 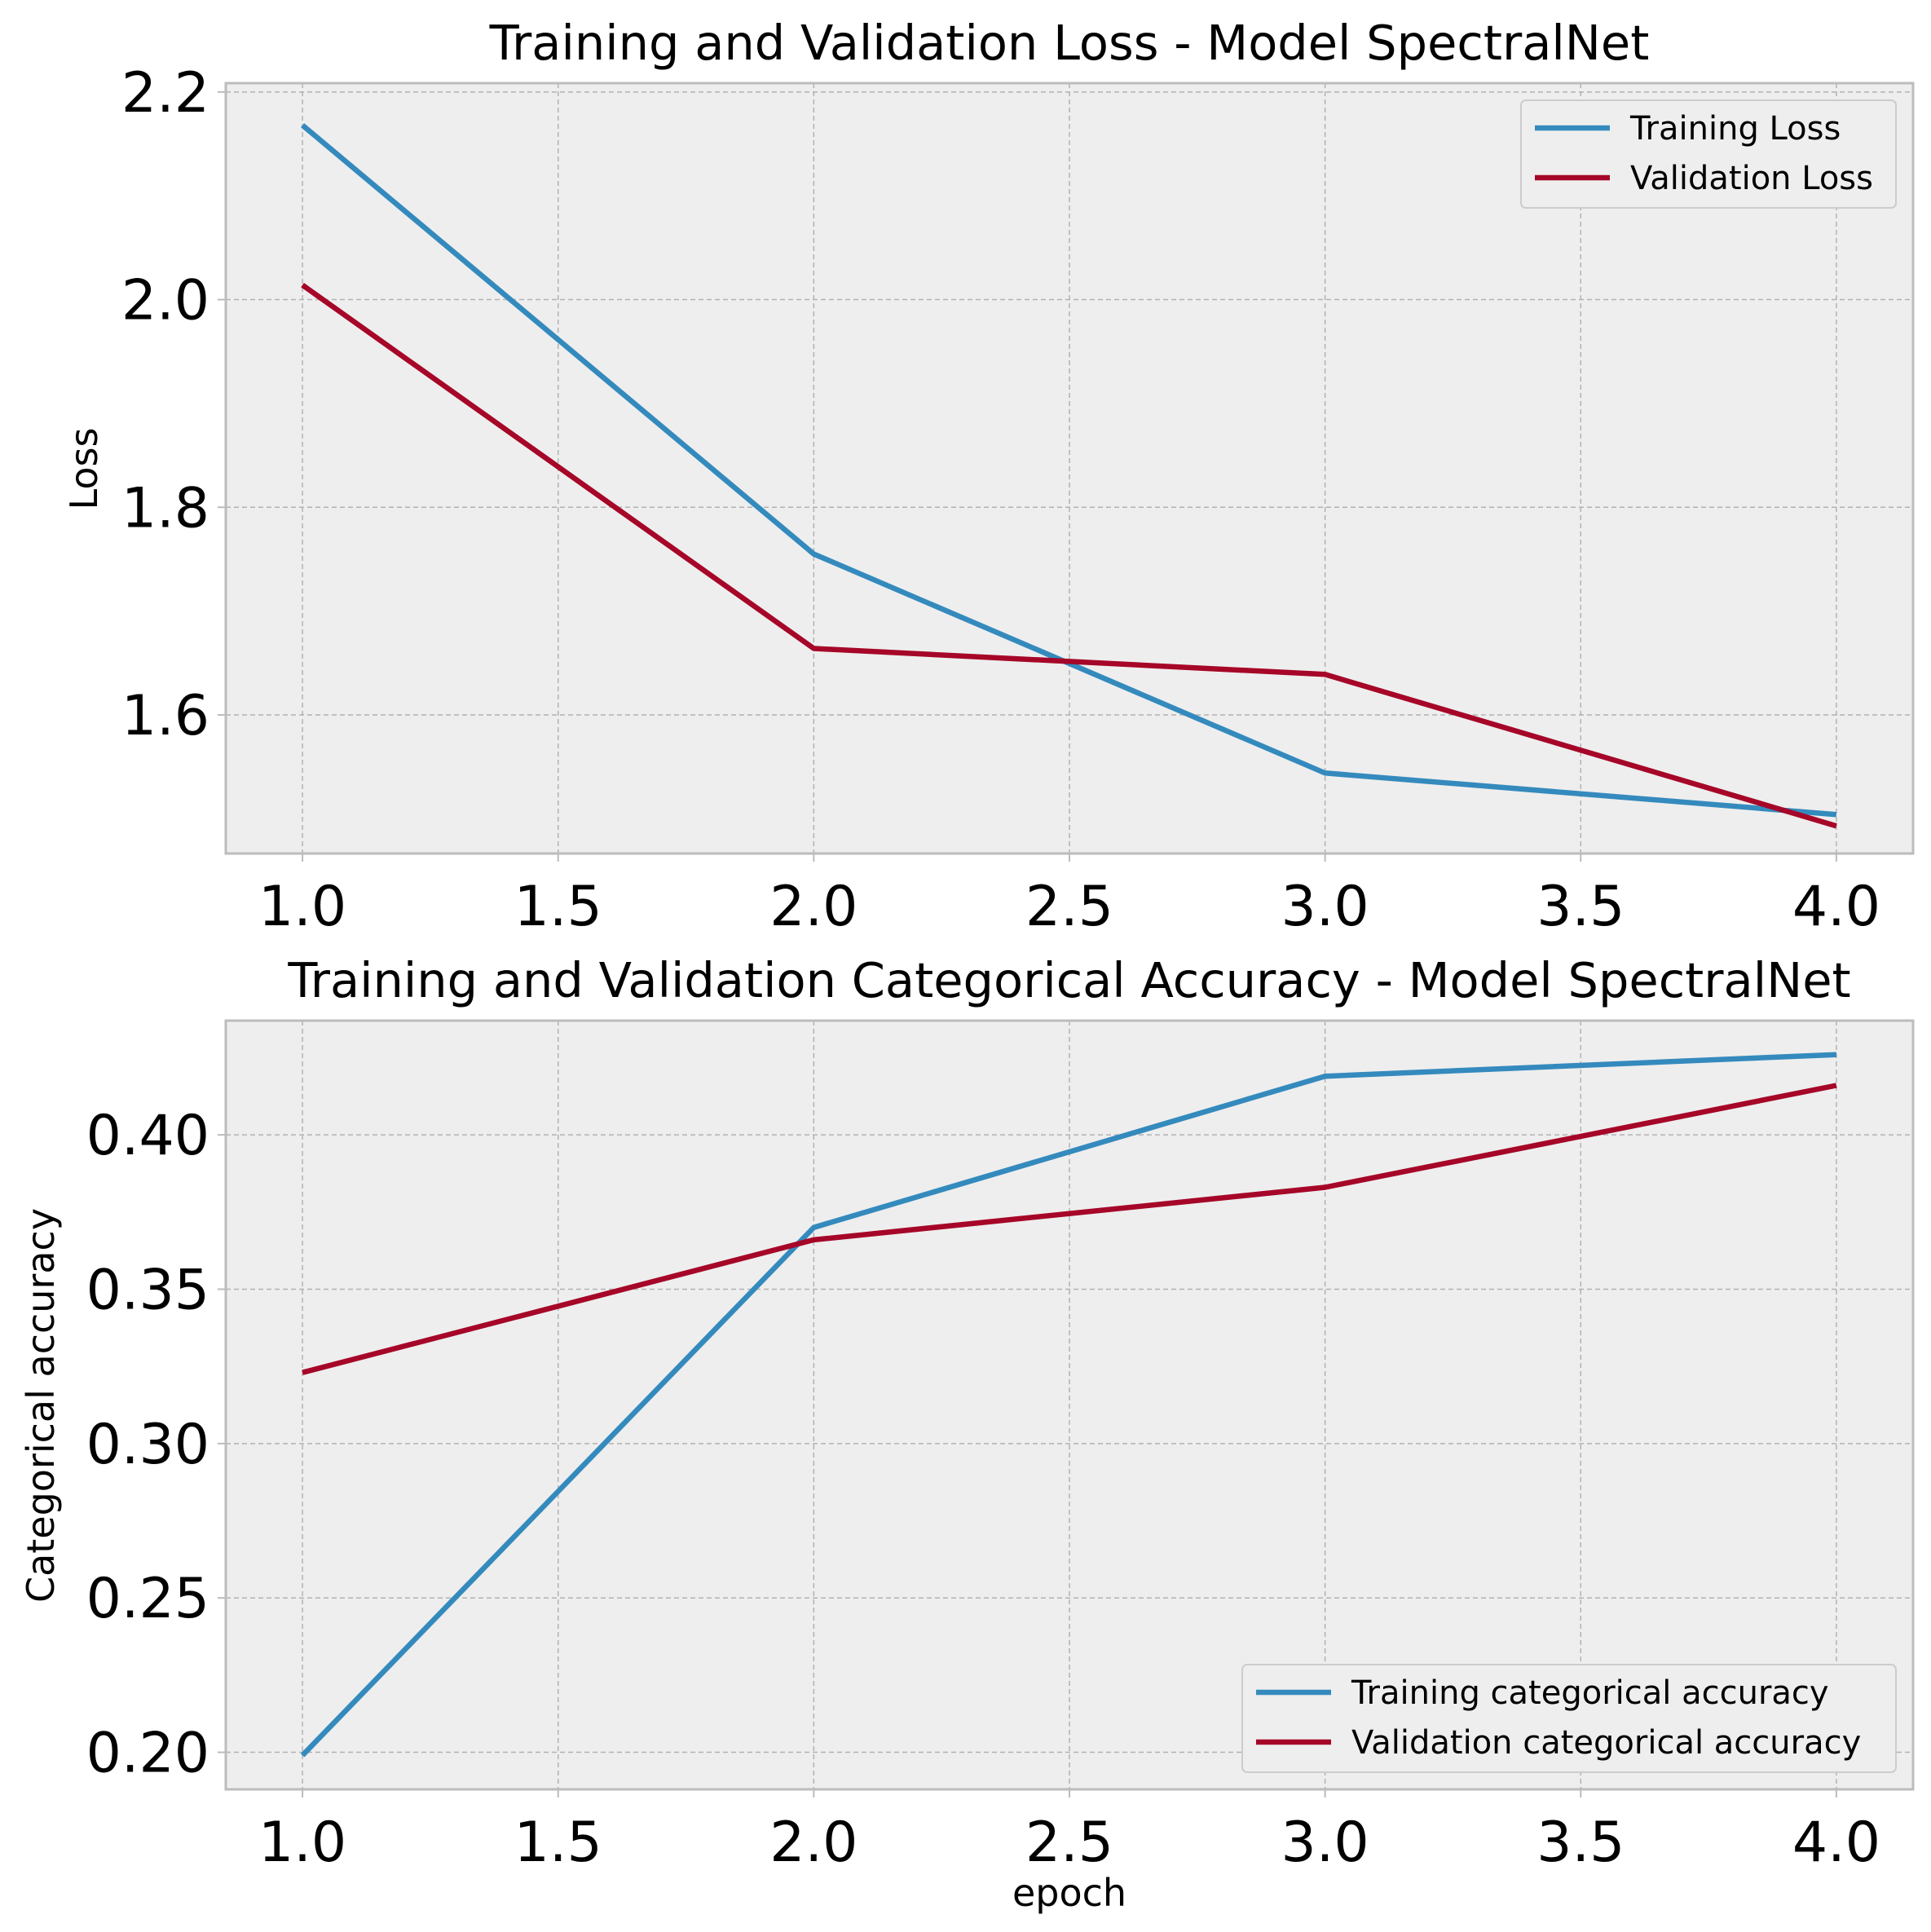 I want to click on loss-x-tick-label: 2.0, so click(x=813, y=907).